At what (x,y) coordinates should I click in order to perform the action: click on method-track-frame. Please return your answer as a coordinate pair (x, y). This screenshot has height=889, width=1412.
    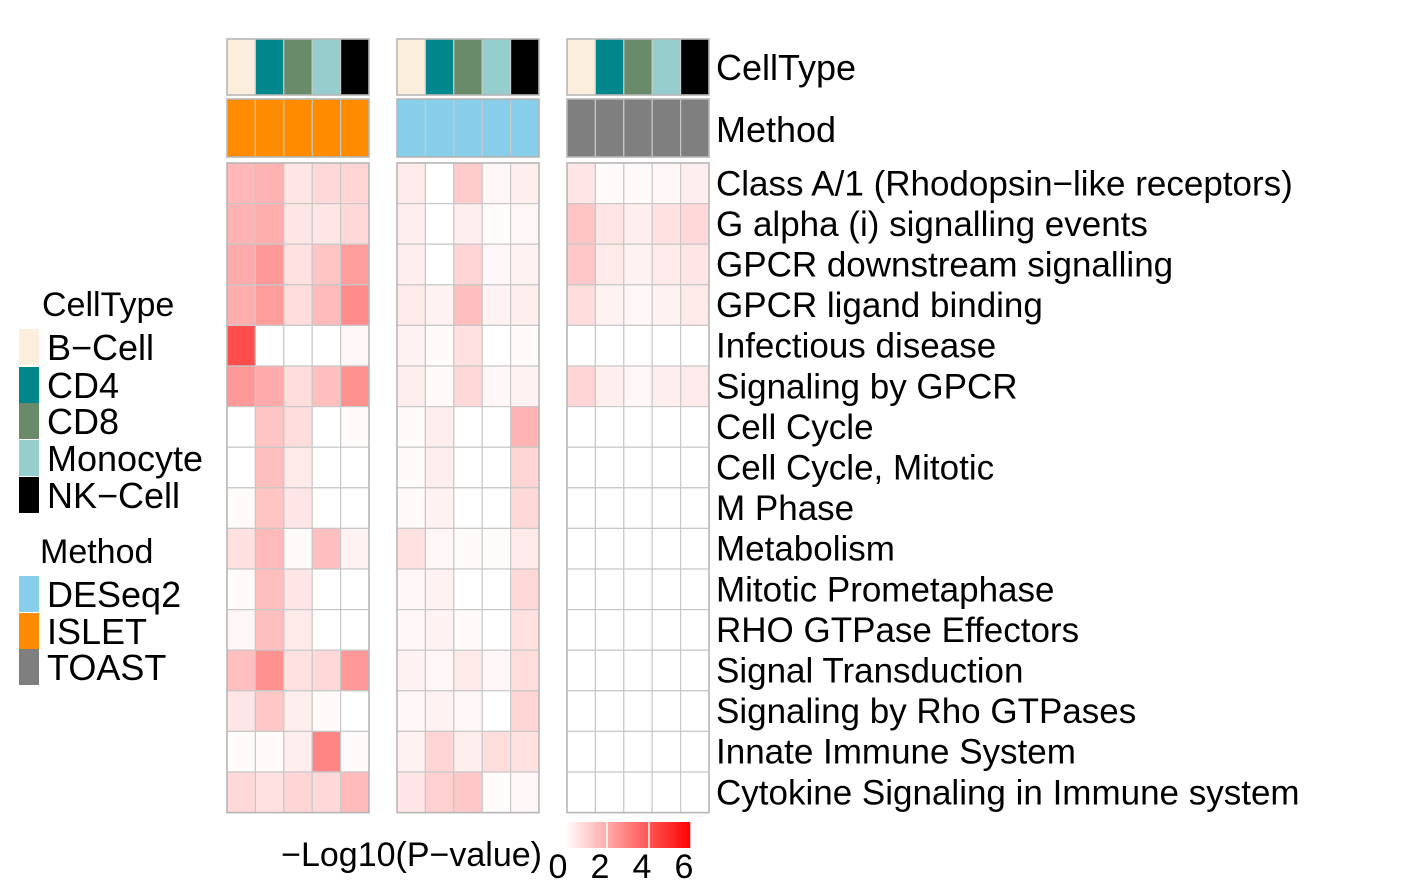
    Looking at the image, I should click on (298, 128).